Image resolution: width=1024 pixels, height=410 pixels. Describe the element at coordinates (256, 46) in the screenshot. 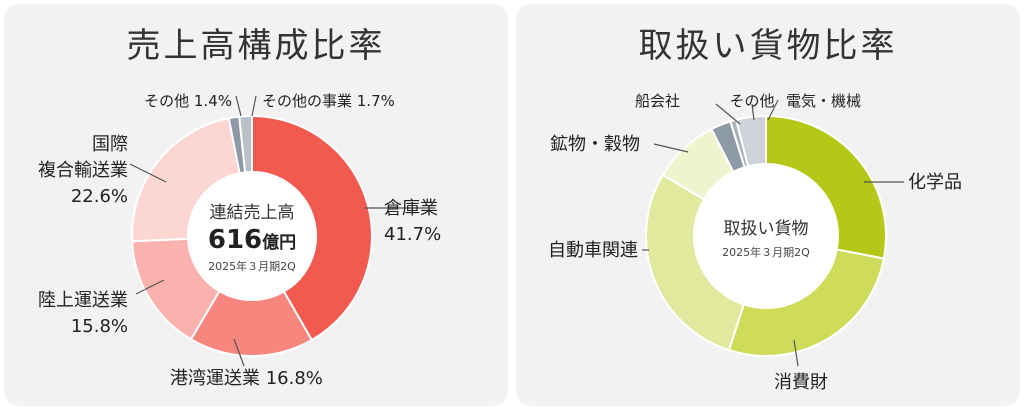

I see `sales-composition-title: 売上高構成比率` at that location.